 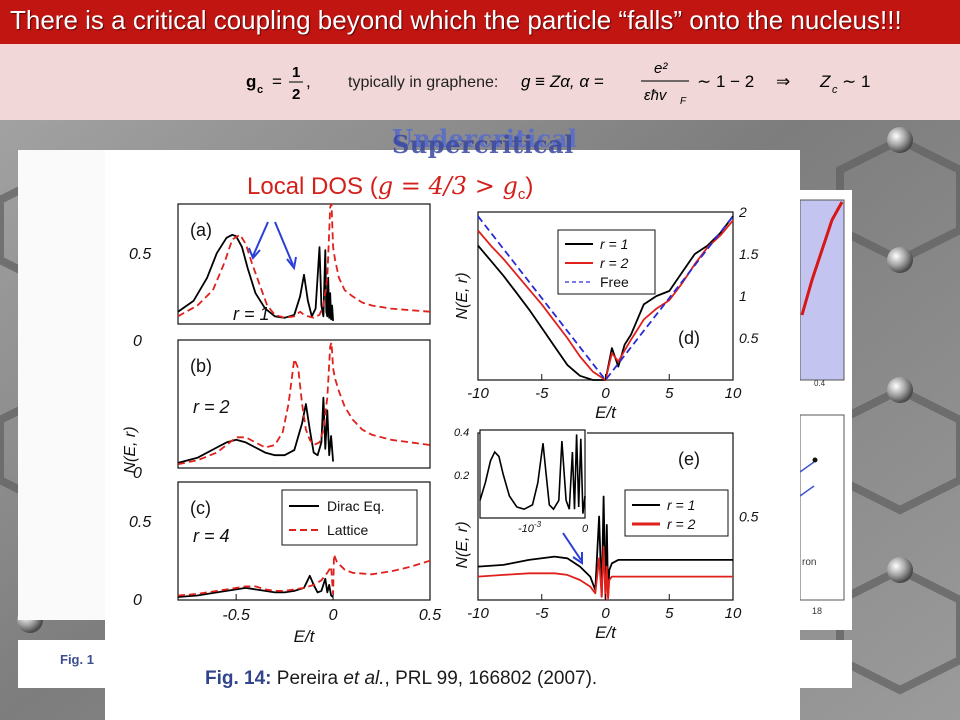 I want to click on formula-gc-den: 2, so click(x=296, y=94).